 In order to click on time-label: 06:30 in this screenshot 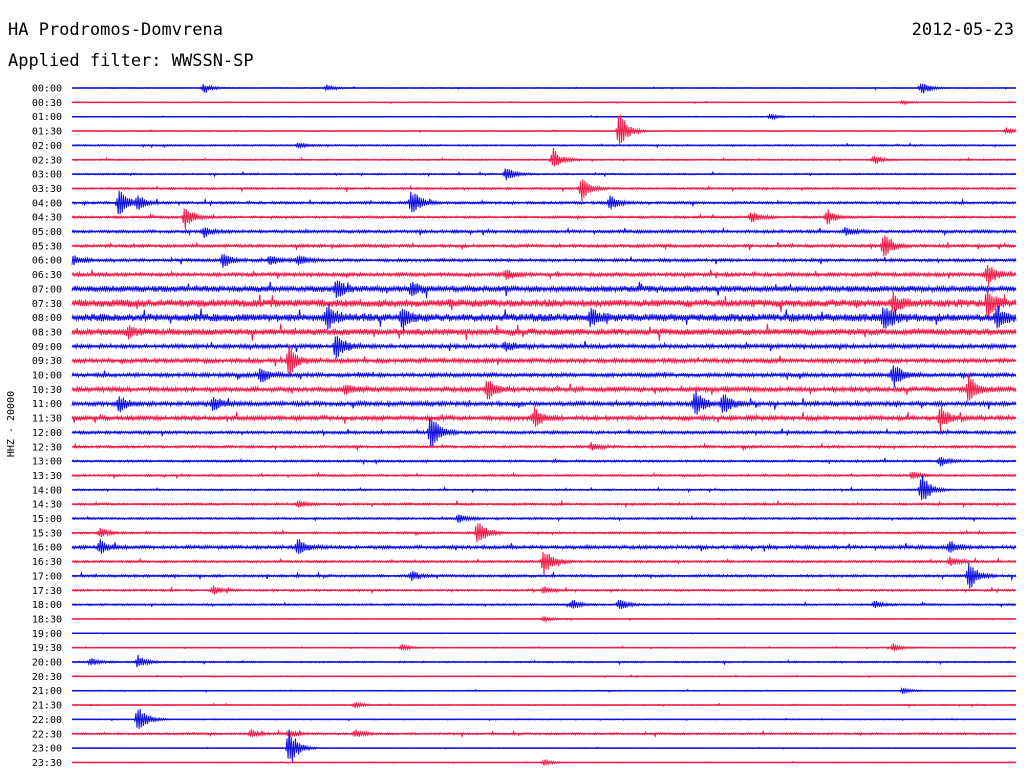, I will do `click(47, 275)`.